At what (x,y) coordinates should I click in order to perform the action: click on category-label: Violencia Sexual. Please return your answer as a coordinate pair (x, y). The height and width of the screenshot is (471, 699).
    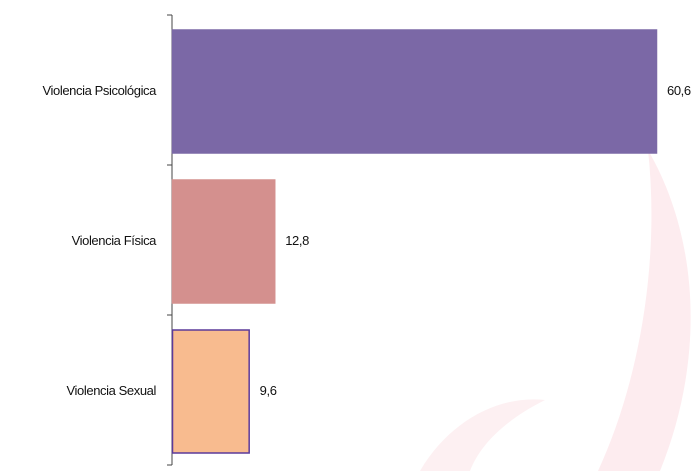
    Looking at the image, I should click on (112, 390).